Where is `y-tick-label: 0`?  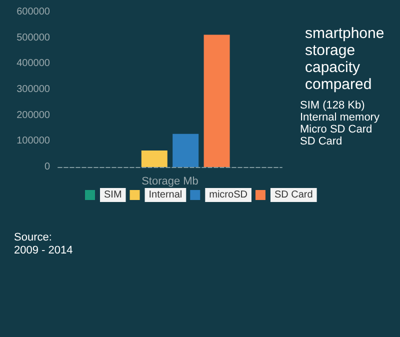
y-tick-label: 0 is located at coordinates (47, 167).